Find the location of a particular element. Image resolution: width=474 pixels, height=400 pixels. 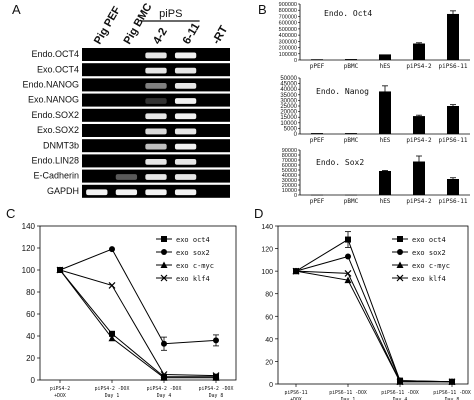

y-tick-label: 40 is located at coordinates (269, 340).